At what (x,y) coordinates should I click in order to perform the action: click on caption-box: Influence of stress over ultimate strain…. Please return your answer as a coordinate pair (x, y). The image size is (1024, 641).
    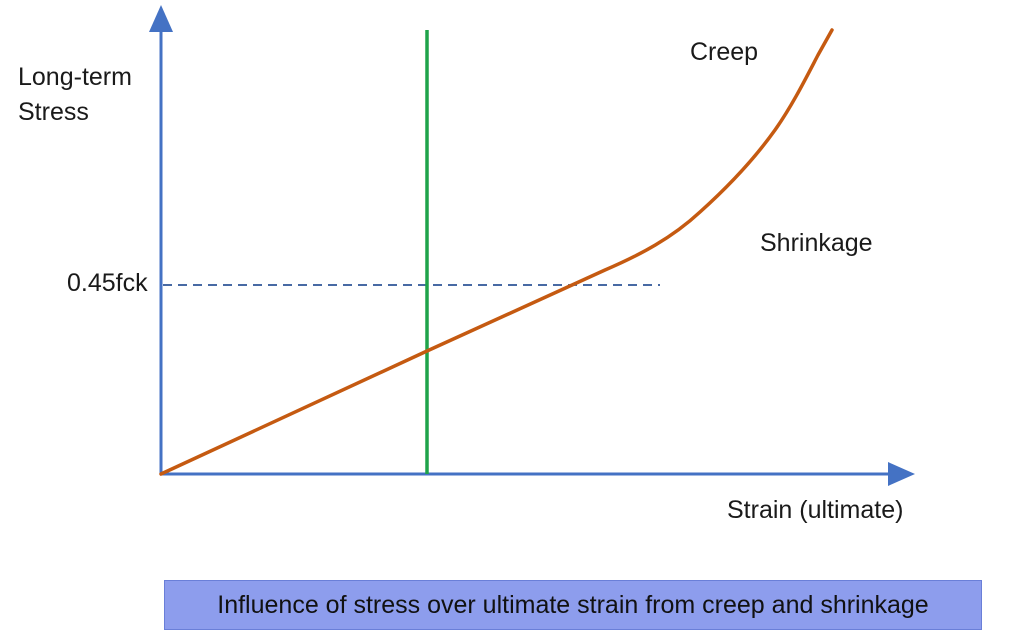
    Looking at the image, I should click on (573, 605).